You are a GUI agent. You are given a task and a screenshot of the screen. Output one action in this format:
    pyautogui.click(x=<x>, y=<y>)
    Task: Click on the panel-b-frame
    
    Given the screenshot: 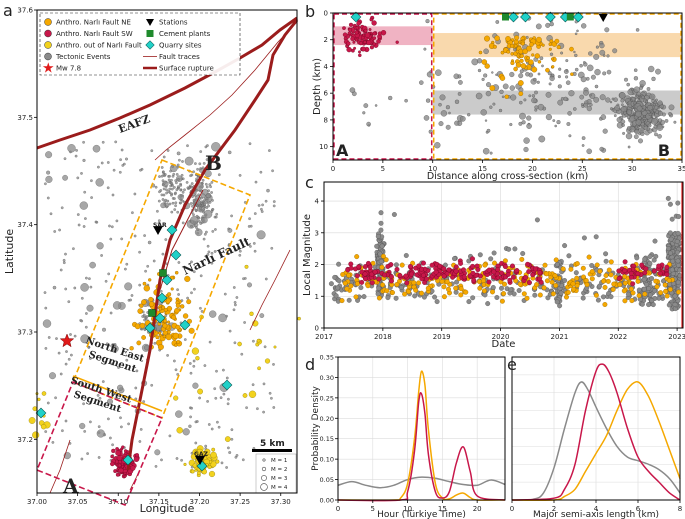 What is the action you would take?
    pyautogui.click(x=507, y=86)
    